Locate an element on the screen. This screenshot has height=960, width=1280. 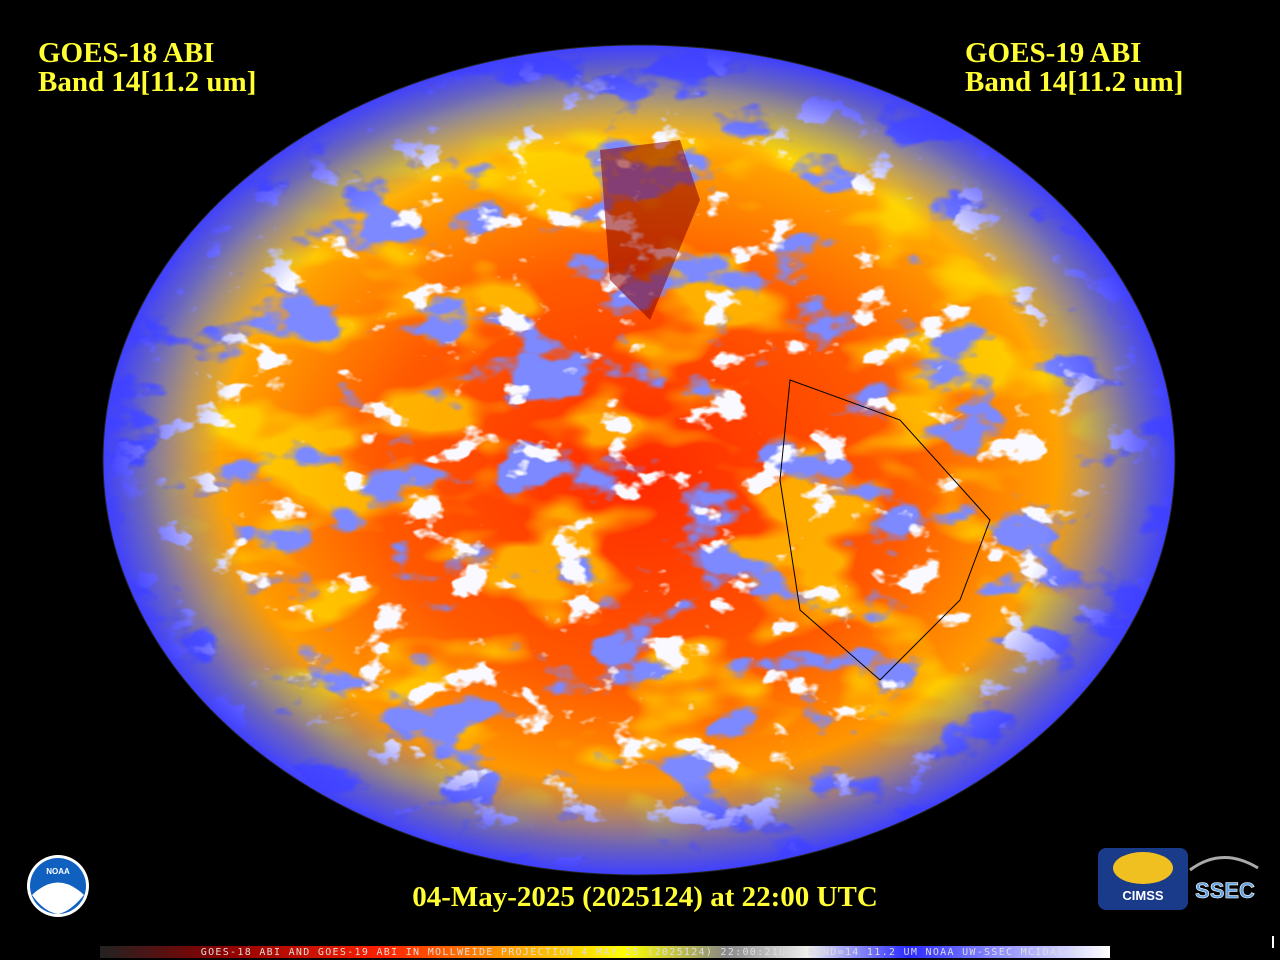
color-bar is located at coordinates (605, 952).